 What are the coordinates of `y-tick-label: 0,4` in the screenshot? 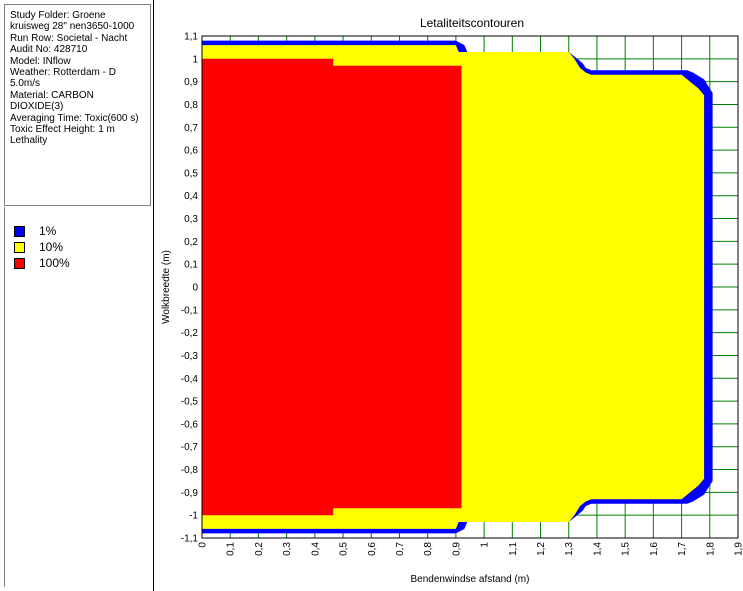 It's located at (191, 196).